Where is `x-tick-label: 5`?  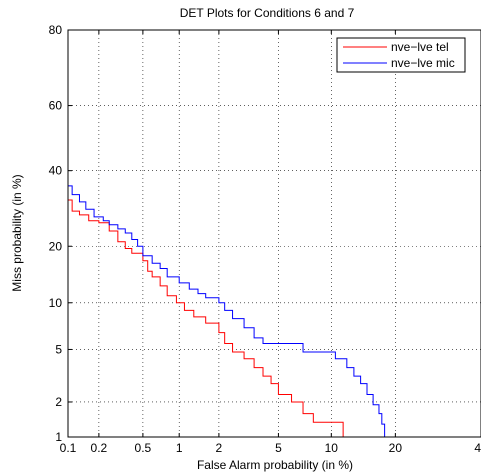 x-tick-label: 5 is located at coordinates (278, 448).